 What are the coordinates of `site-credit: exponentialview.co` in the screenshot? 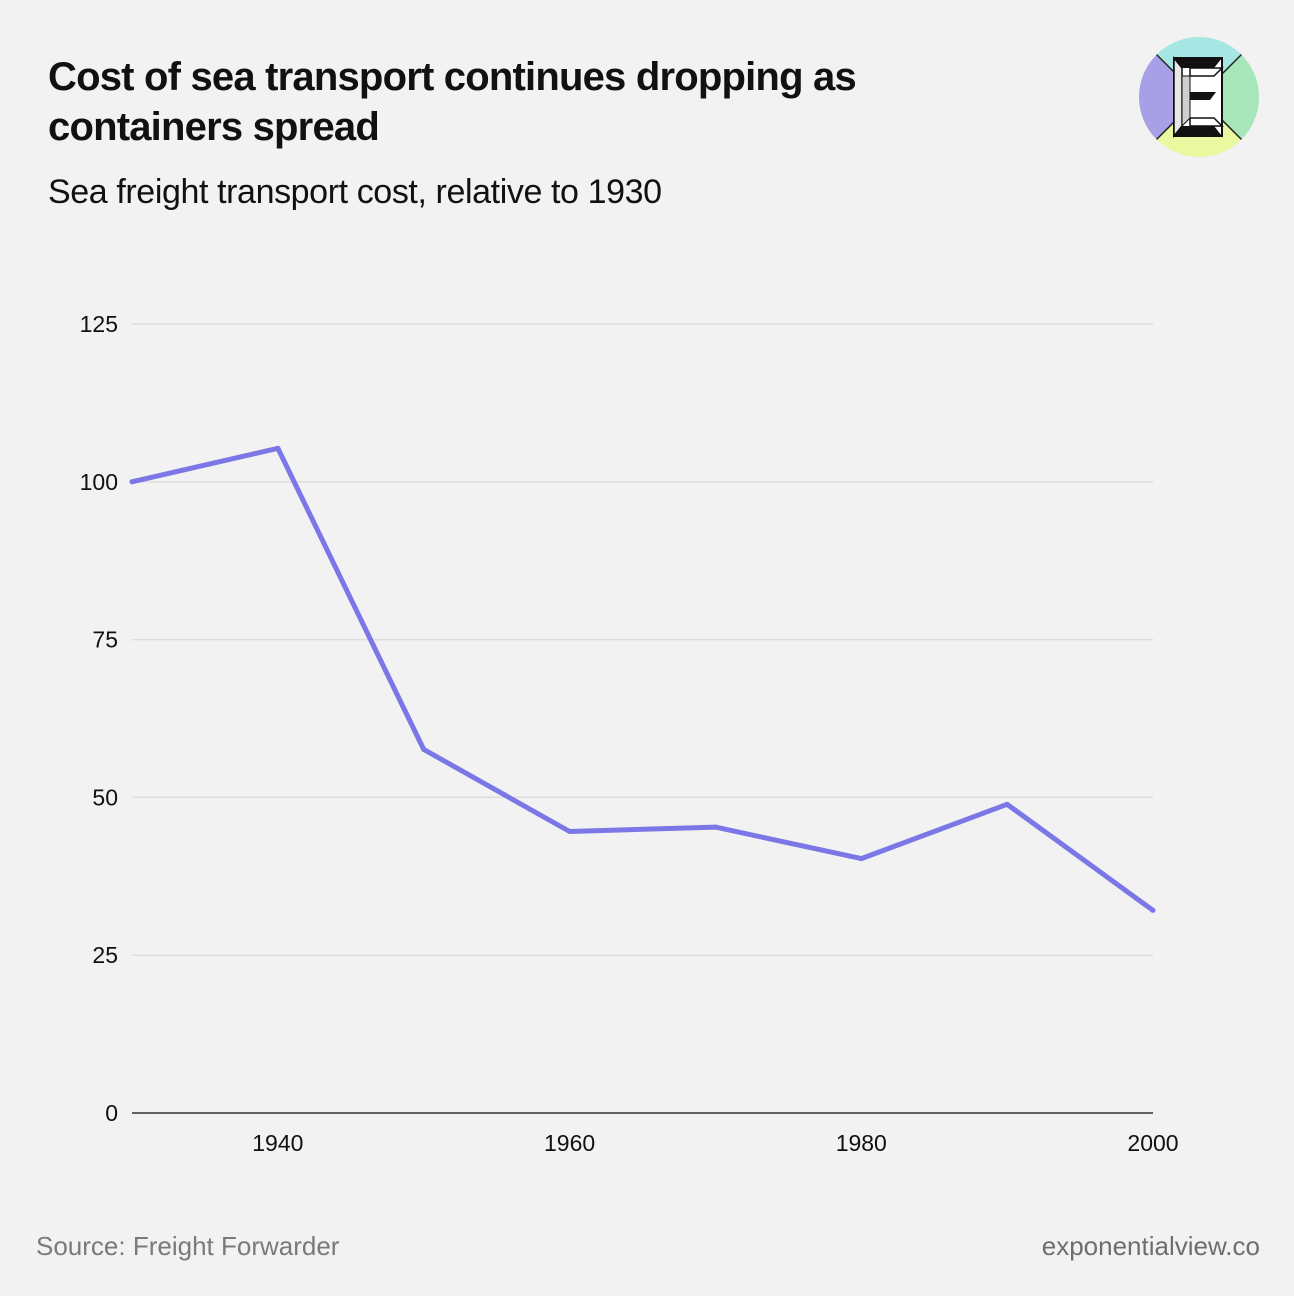 It's located at (1150, 1246).